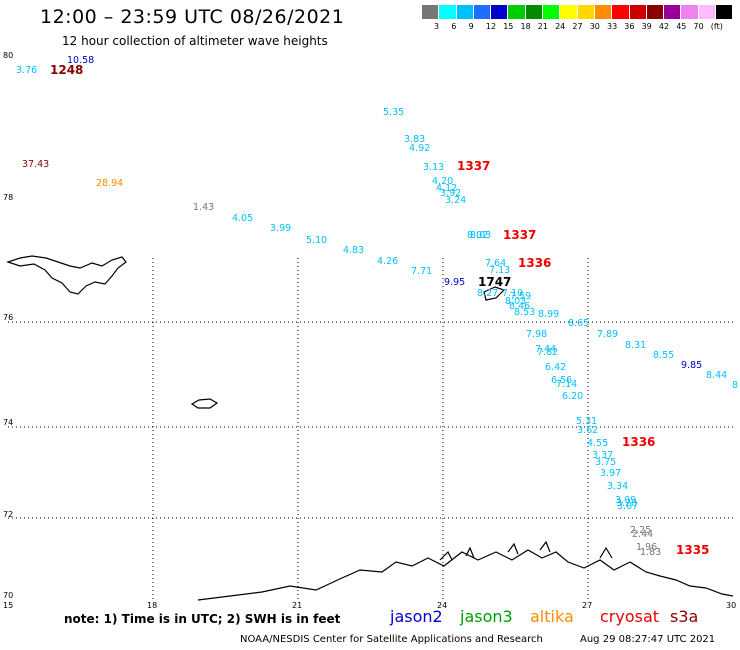  I want to click on legend-label: 45, so click(681, 26).